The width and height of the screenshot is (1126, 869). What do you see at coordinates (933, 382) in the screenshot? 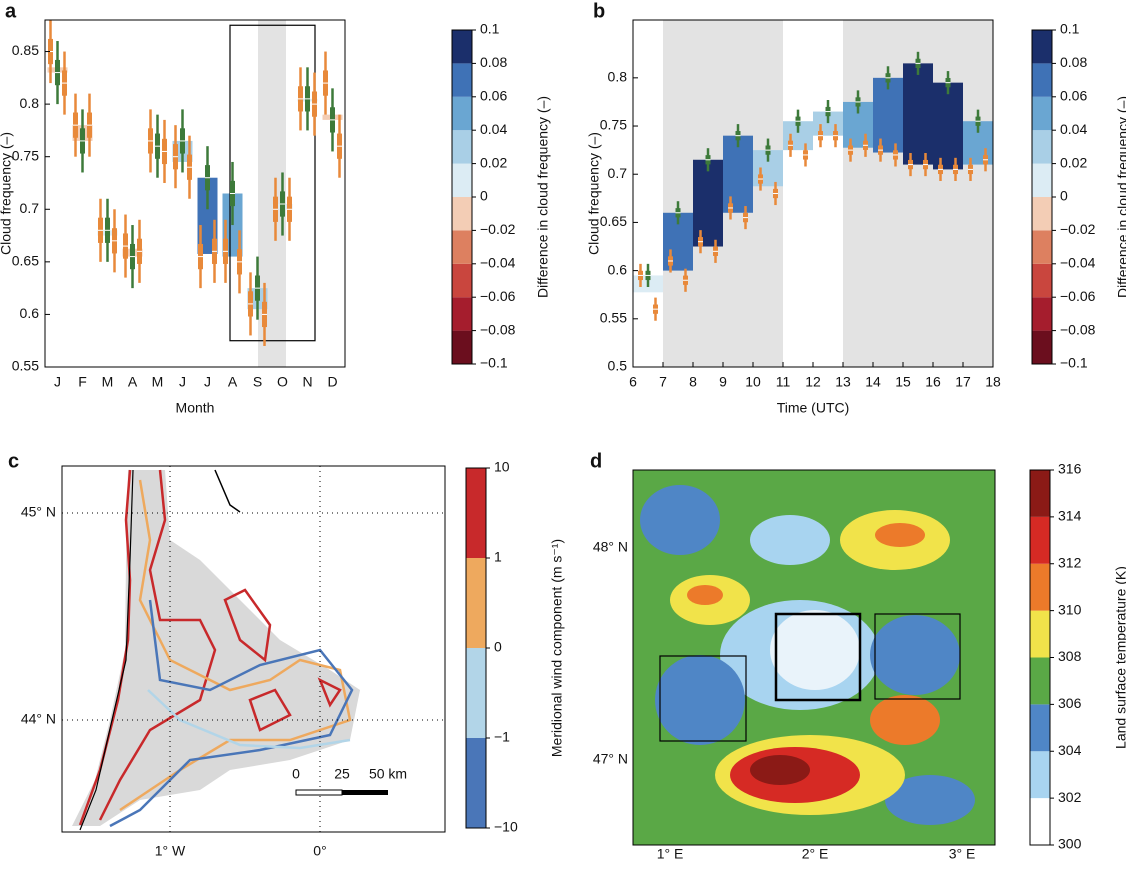
I see `x-tick-label: 16` at bounding box center [933, 382].